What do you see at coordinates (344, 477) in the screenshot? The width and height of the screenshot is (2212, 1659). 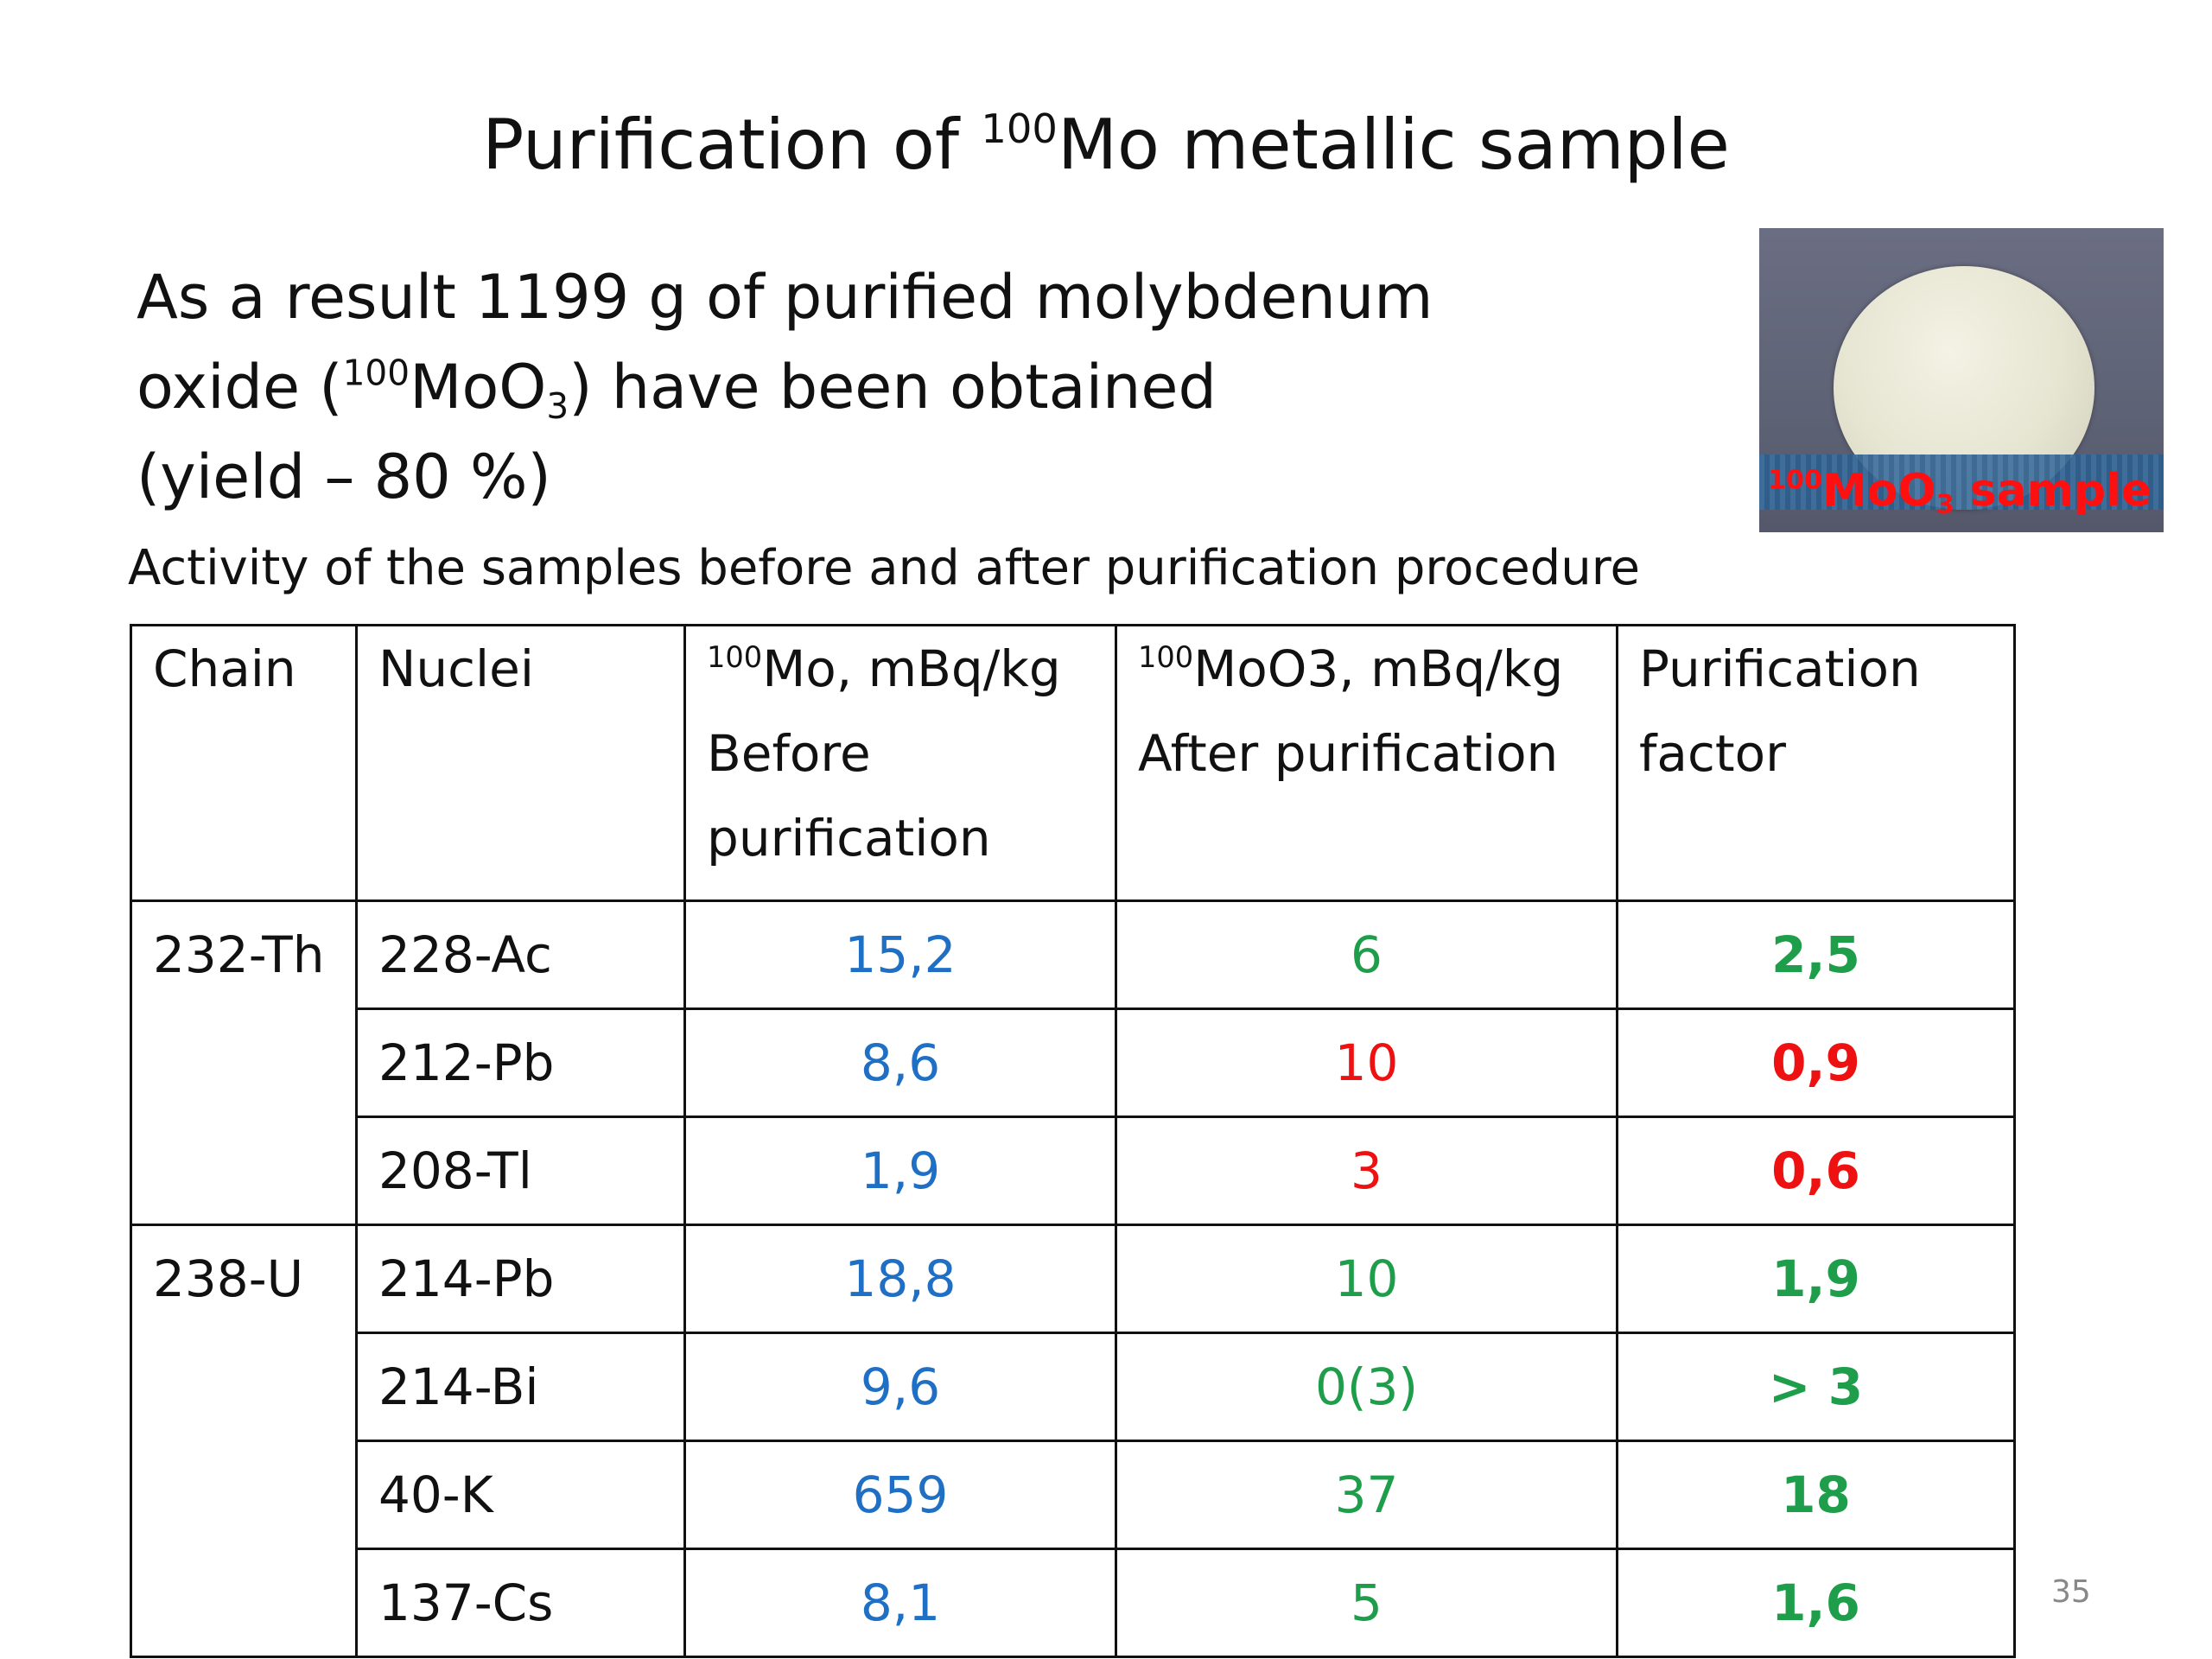 I see `result-line-3: (yield – 80 %)` at bounding box center [344, 477].